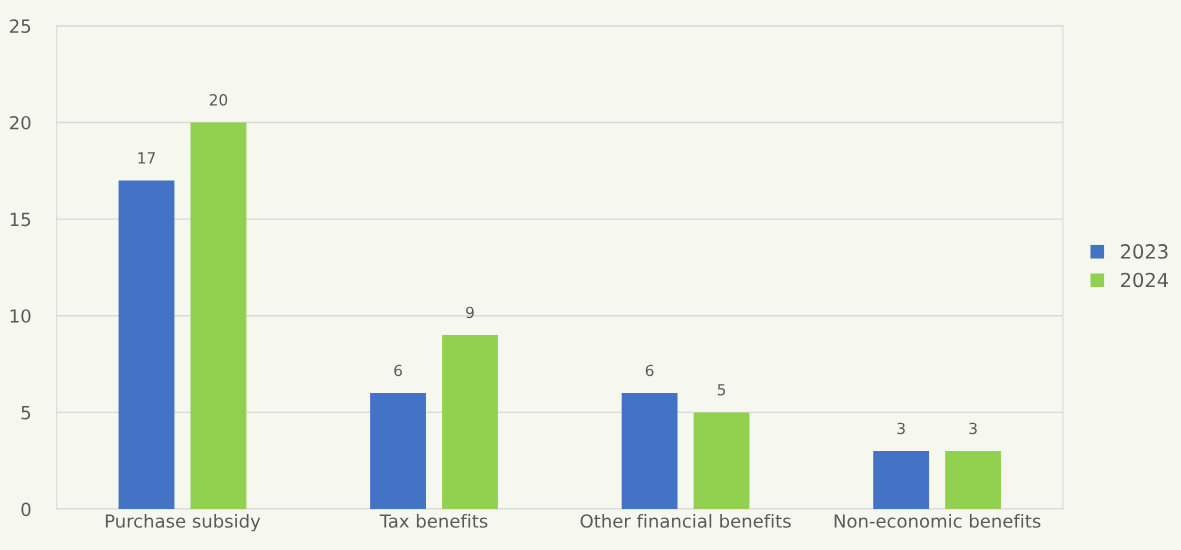 Image resolution: width=1181 pixels, height=550 pixels. Describe the element at coordinates (20, 219) in the screenshot. I see `y-tick-label: 15` at that location.